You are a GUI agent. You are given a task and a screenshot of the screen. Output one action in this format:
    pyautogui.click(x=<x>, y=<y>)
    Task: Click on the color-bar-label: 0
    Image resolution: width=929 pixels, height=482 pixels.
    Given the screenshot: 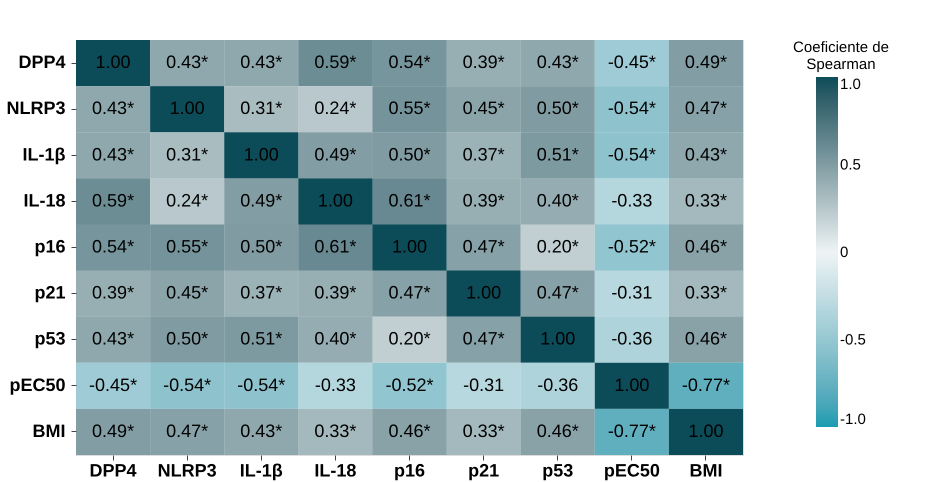 What is the action you would take?
    pyautogui.click(x=844, y=252)
    